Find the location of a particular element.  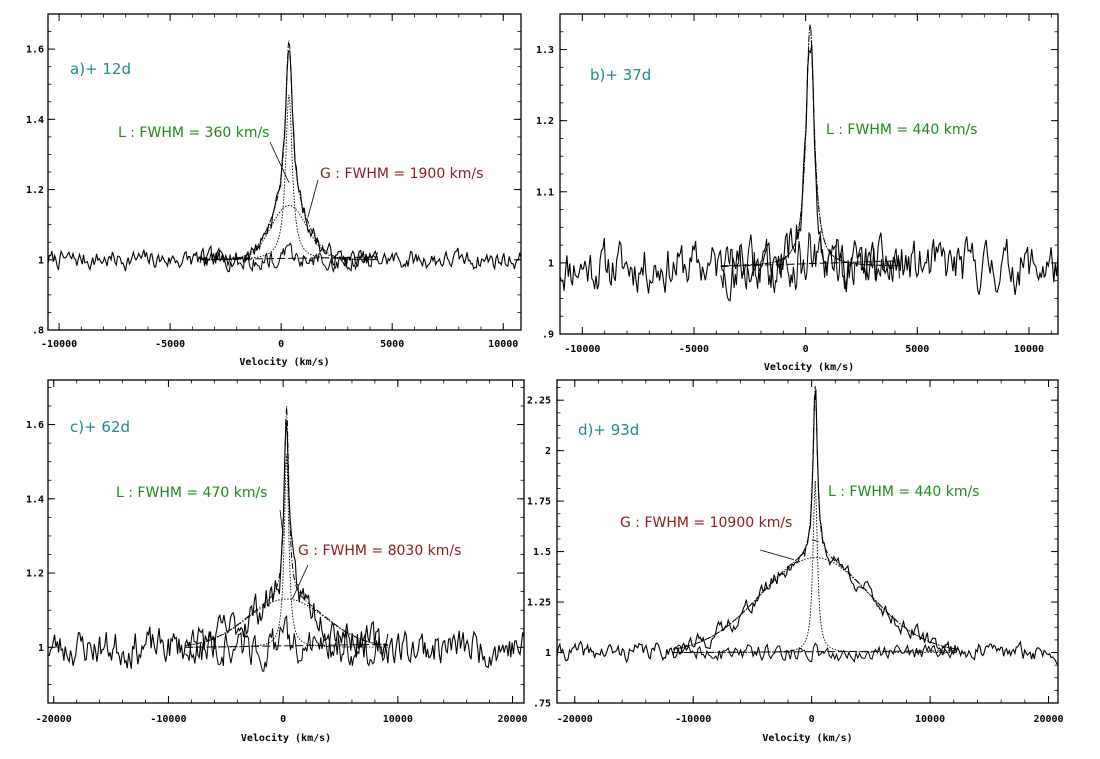

y-tick-label: 1.75 is located at coordinates (539, 502).